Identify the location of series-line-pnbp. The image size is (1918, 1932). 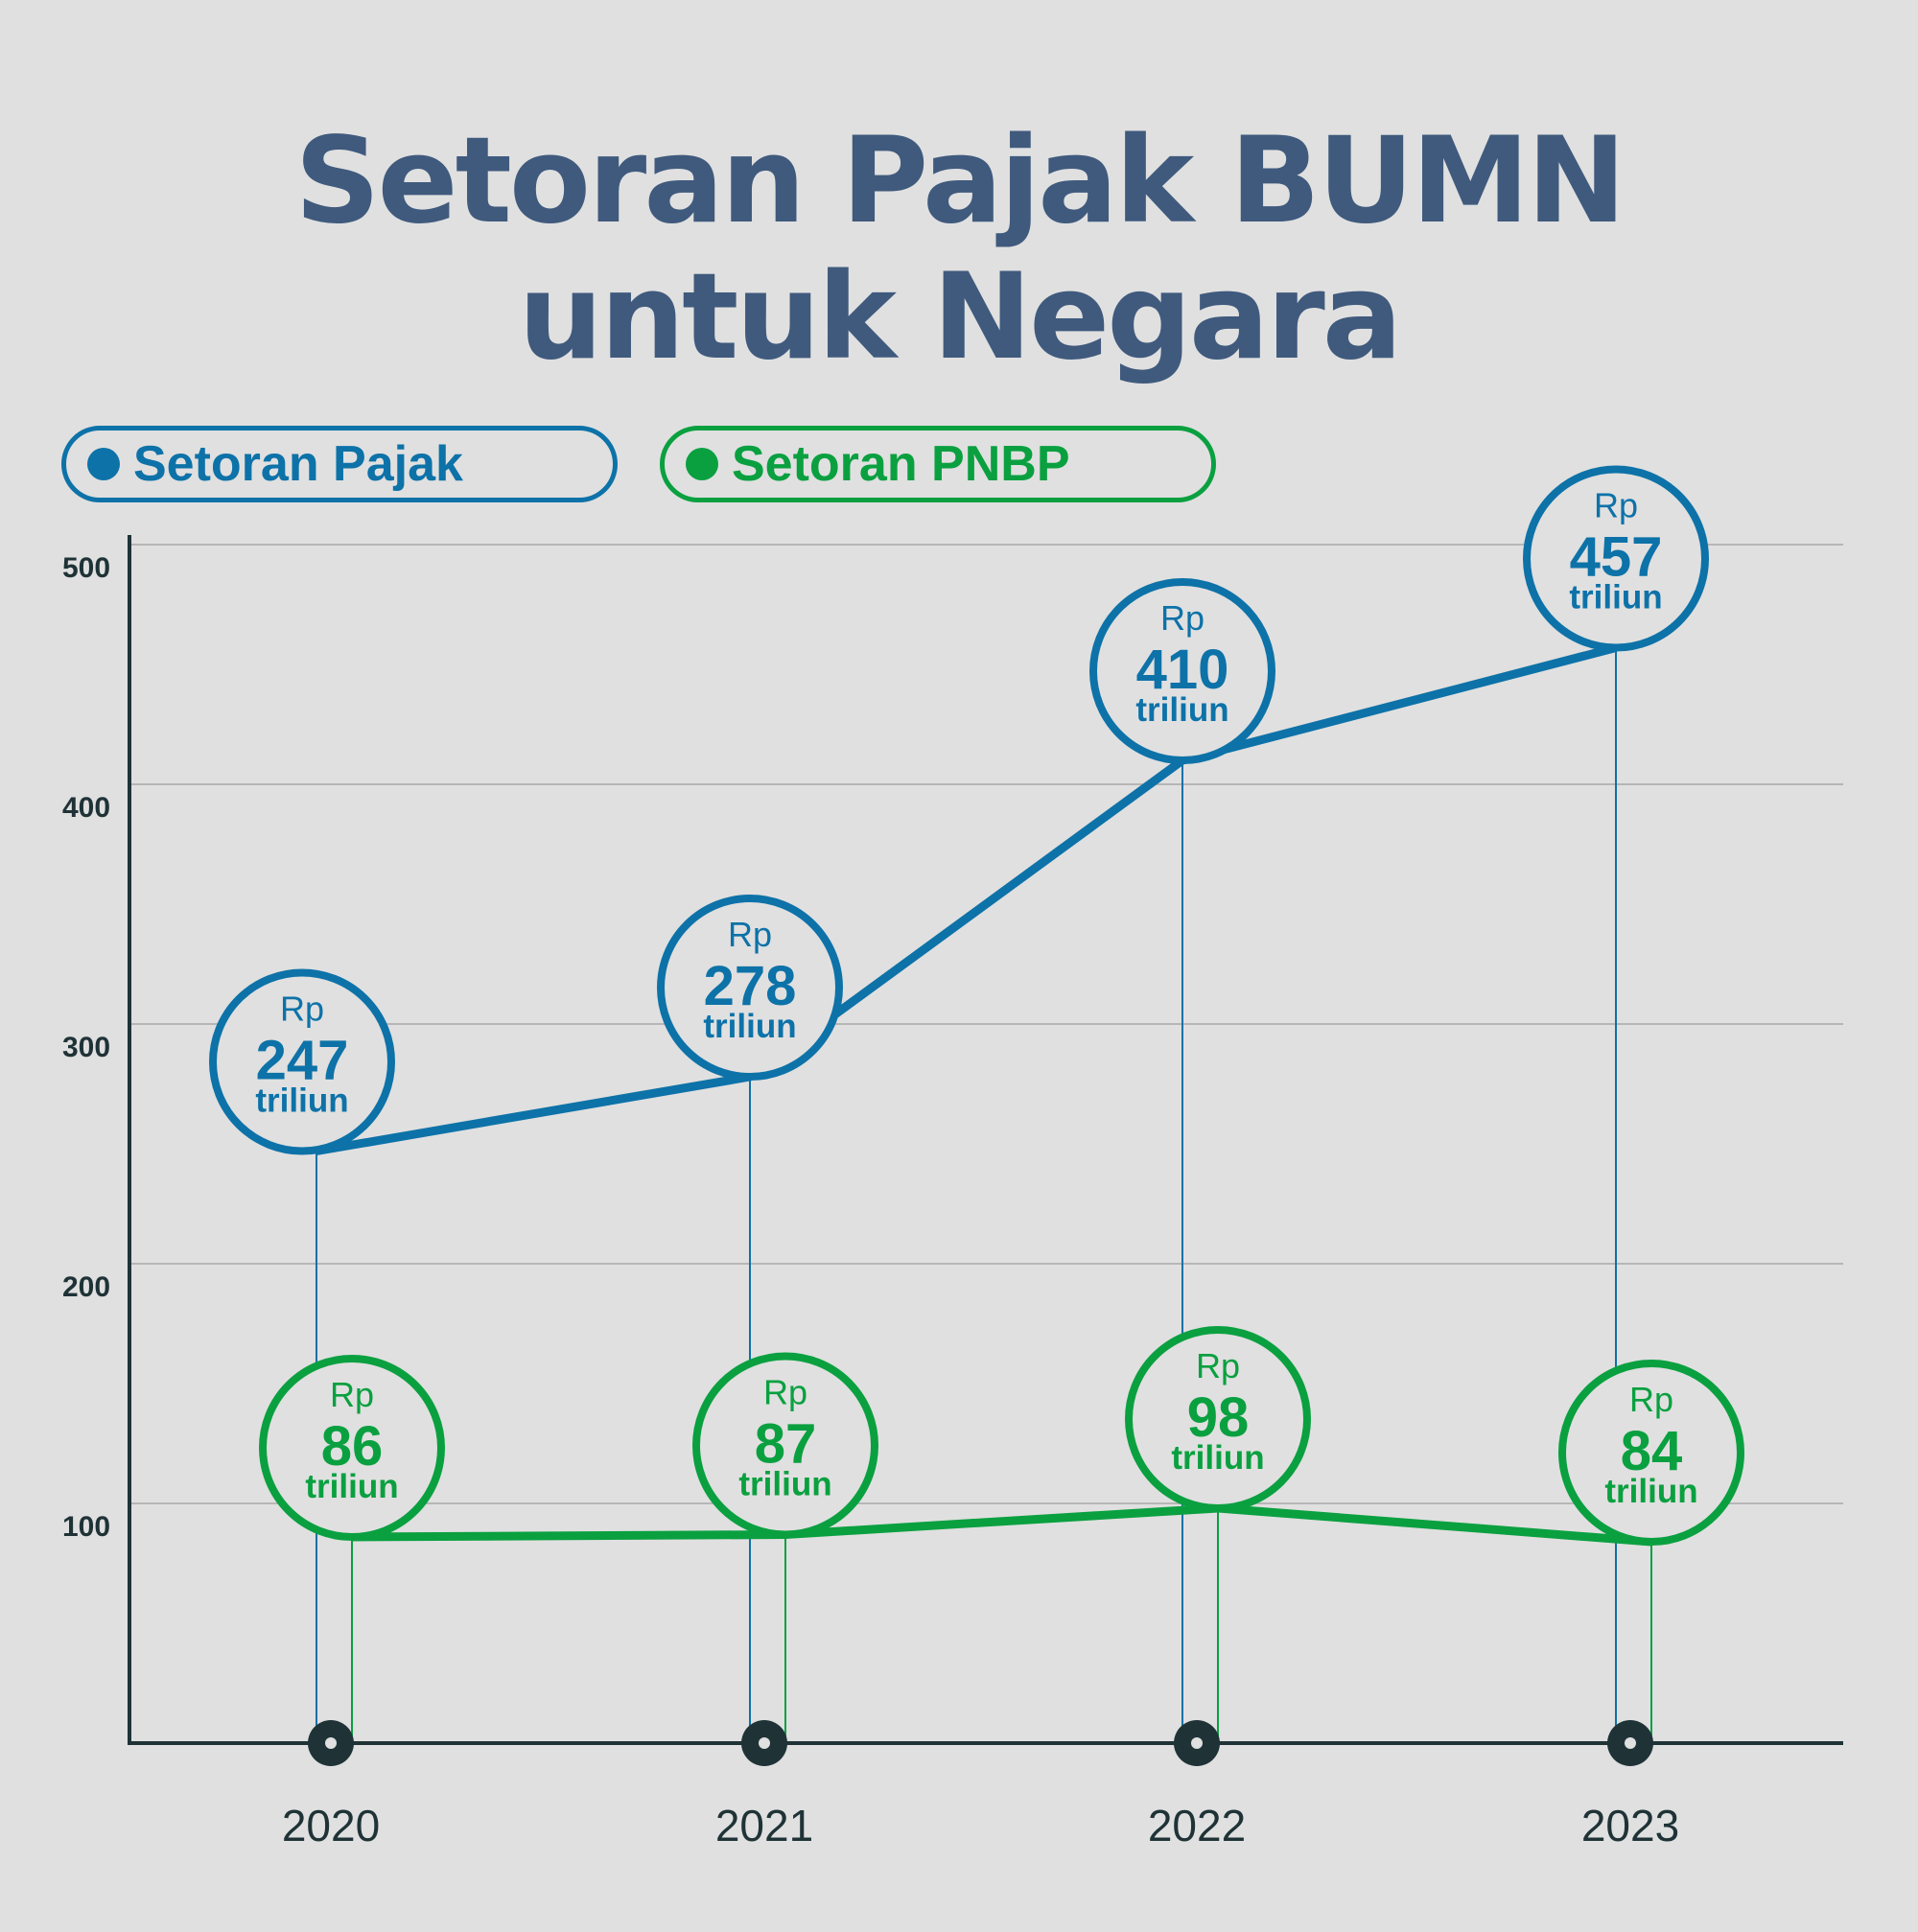
(1001, 1525).